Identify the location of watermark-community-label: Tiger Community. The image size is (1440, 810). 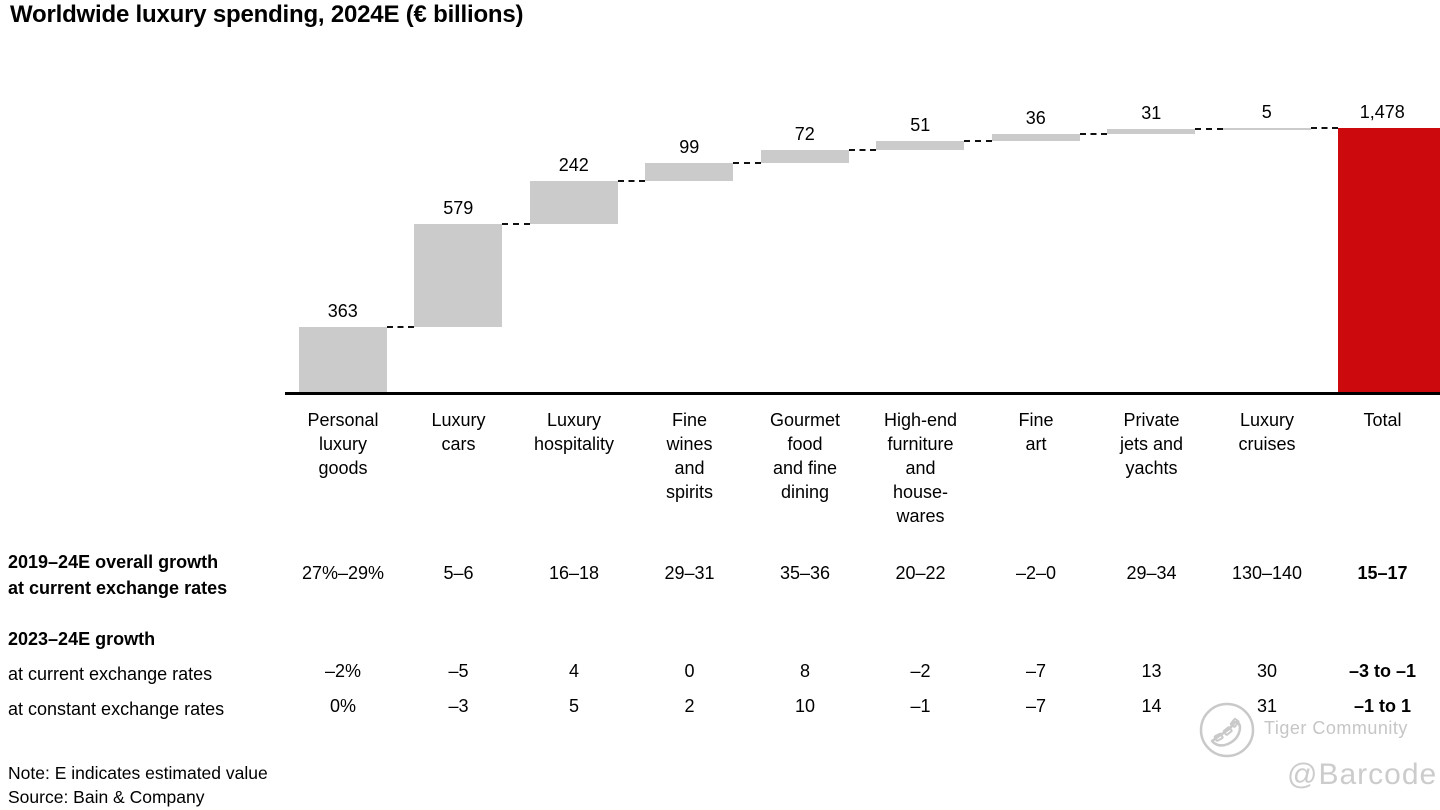
(1336, 728).